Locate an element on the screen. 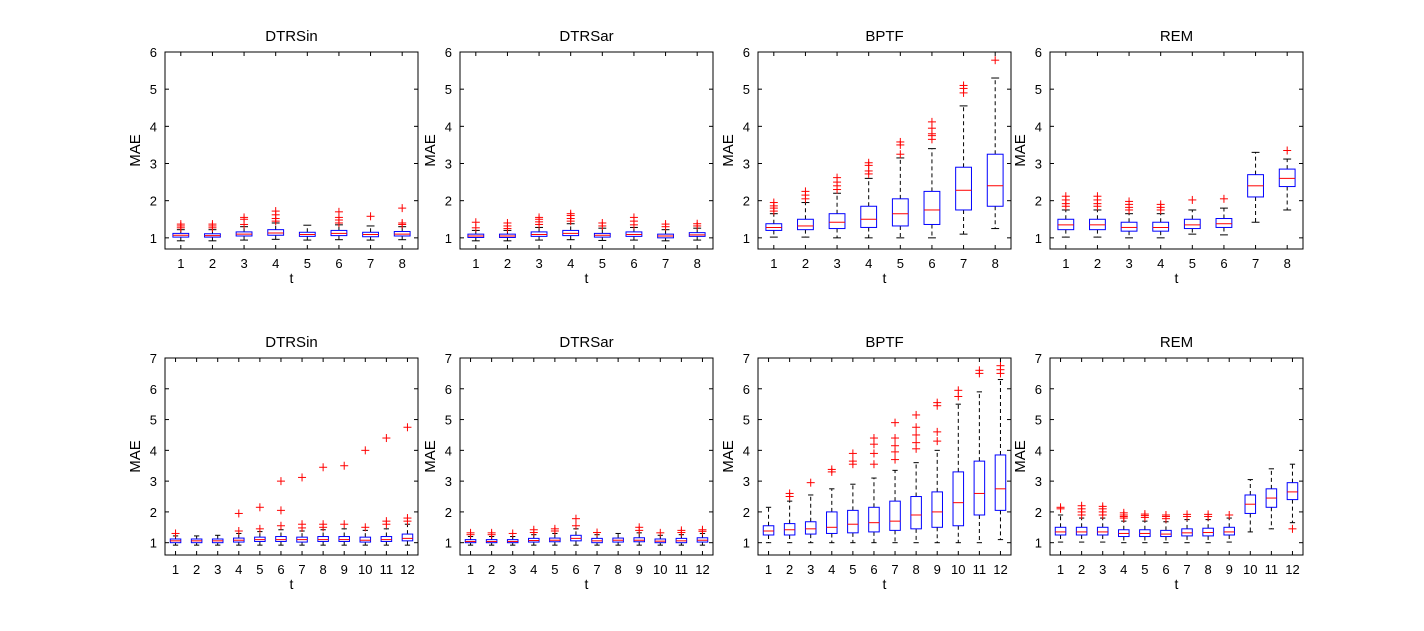 The image size is (1424, 631). y-tick-label: 2 is located at coordinates (1038, 201).